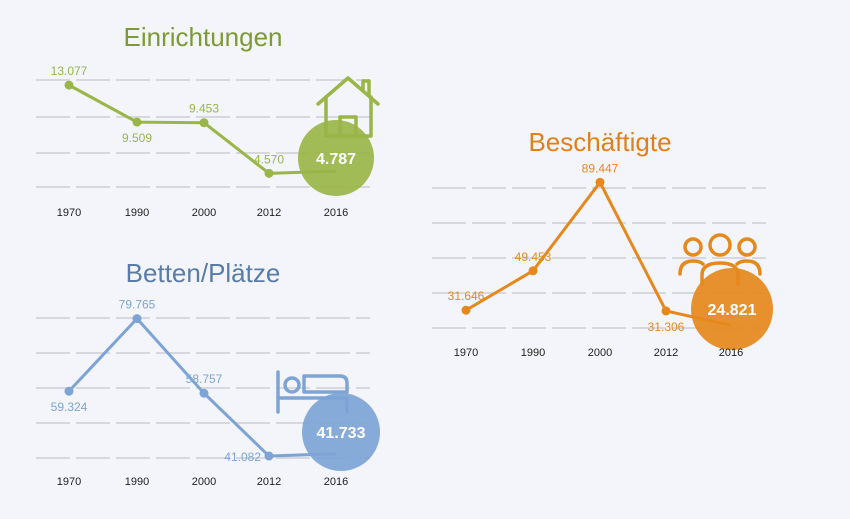  What do you see at coordinates (203, 273) in the screenshot?
I see `chart-title: Betten/Plätze` at bounding box center [203, 273].